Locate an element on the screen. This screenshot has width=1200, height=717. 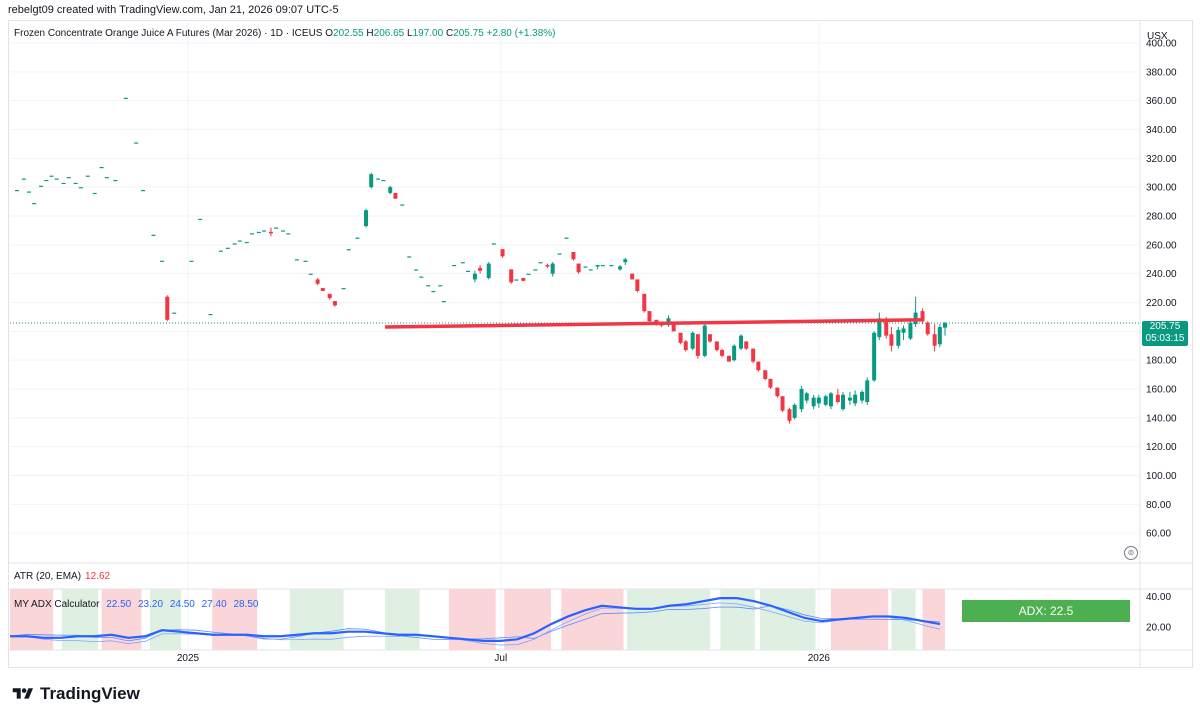
close-label: C is located at coordinates (449, 33).